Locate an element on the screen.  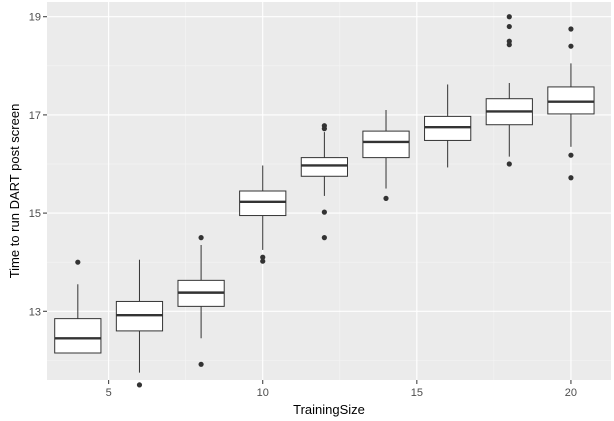
x-tick-label: 10 is located at coordinates (263, 393).